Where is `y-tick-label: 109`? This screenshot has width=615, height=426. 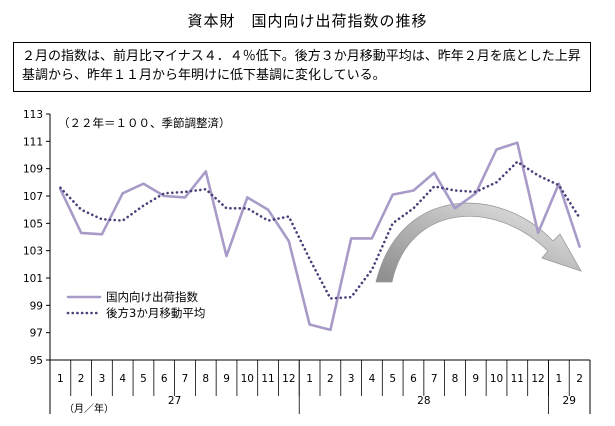 y-tick-label: 109 is located at coordinates (33, 170).